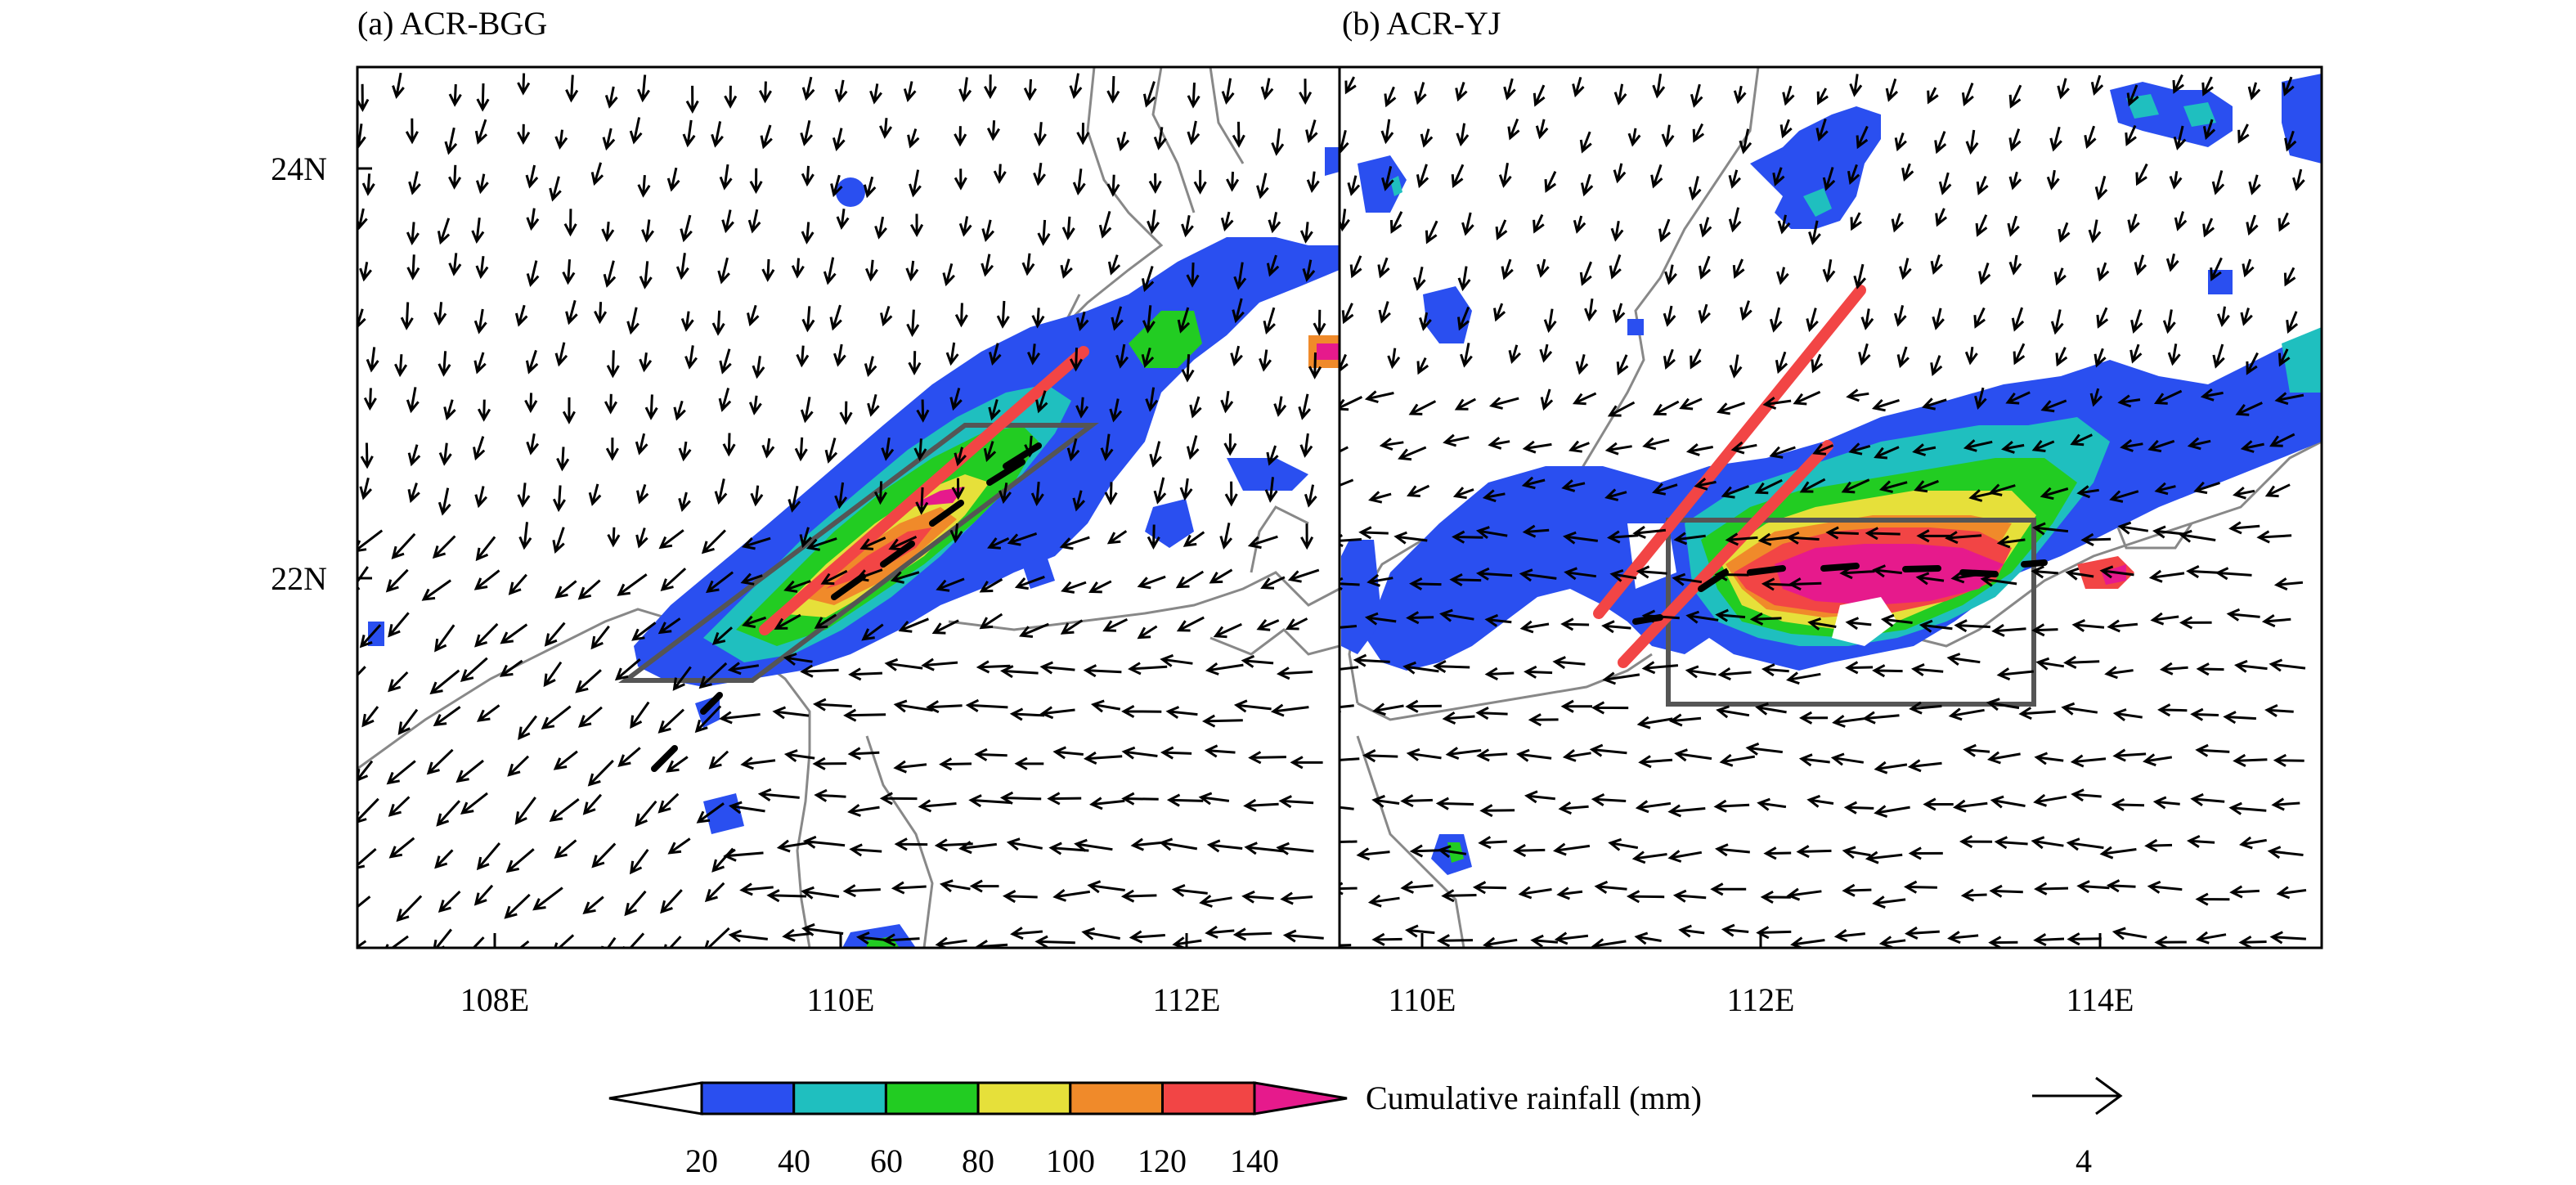  What do you see at coordinates (1162, 1160) in the screenshot?
I see `colorbar-tick-label: 120` at bounding box center [1162, 1160].